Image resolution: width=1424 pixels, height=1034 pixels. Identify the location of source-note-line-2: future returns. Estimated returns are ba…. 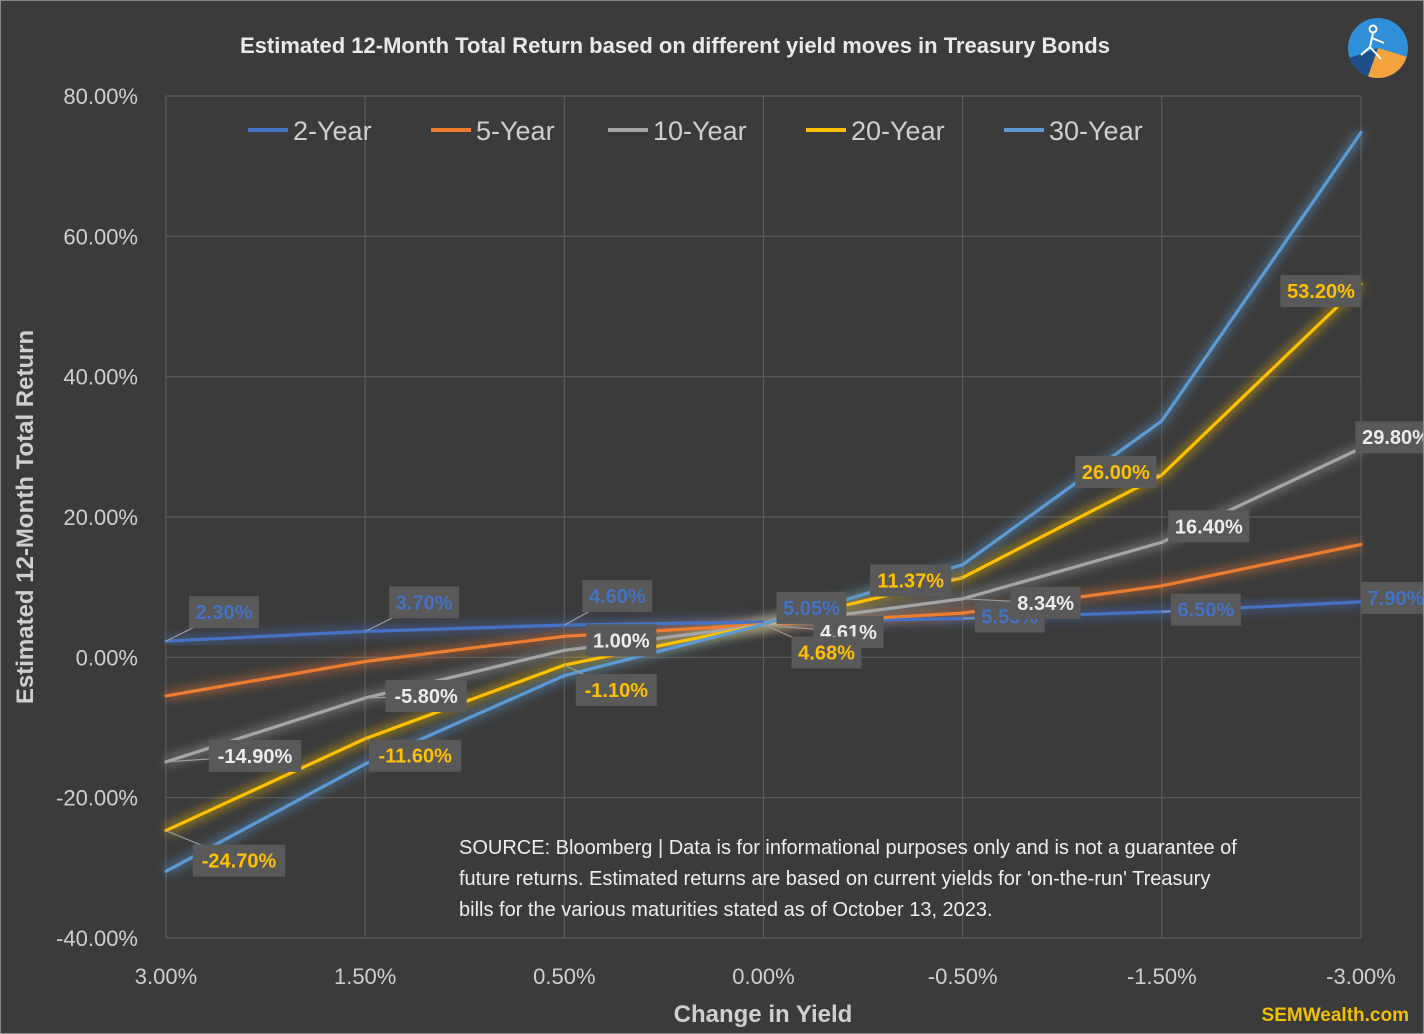
(834, 879).